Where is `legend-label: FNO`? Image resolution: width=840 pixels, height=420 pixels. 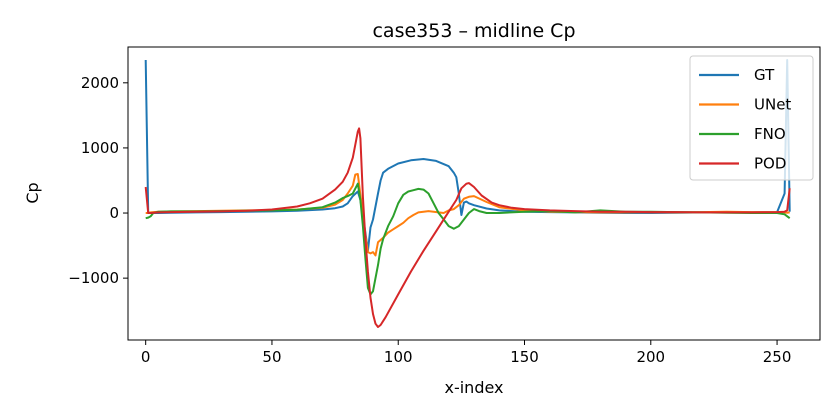 legend-label: FNO is located at coordinates (770, 134).